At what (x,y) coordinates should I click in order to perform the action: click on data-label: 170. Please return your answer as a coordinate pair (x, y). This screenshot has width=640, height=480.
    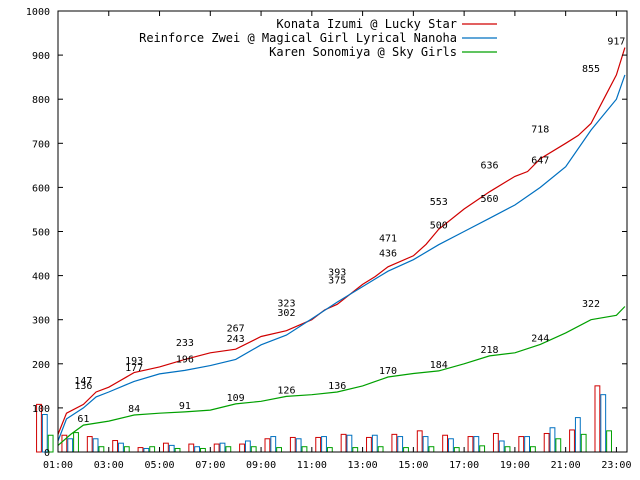
    Looking at the image, I should click on (388, 371).